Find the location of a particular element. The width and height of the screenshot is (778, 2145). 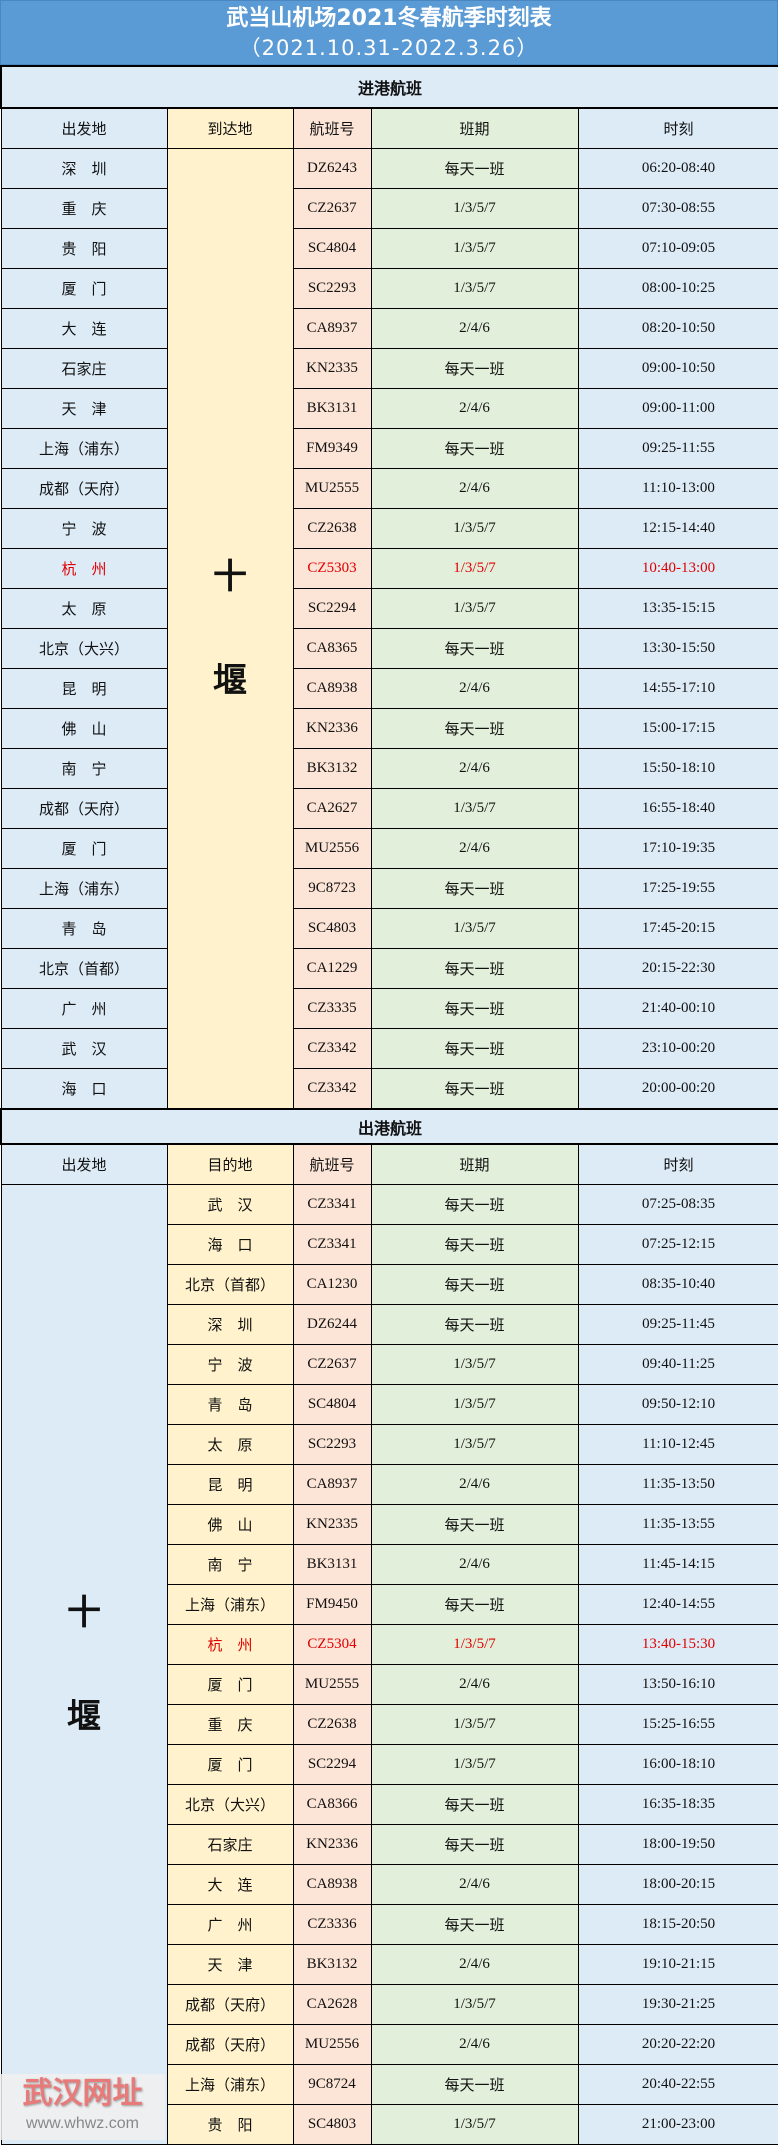

table-row: 成都（天府） CA2627 1/3/5/7 16:55-18:40 is located at coordinates (389, 808).